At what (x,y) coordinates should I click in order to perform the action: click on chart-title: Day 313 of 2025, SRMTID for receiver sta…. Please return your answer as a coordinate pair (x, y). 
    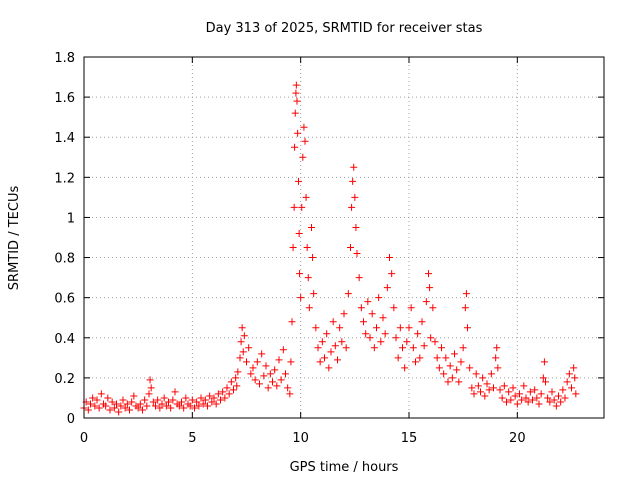
    Looking at the image, I should click on (344, 28).